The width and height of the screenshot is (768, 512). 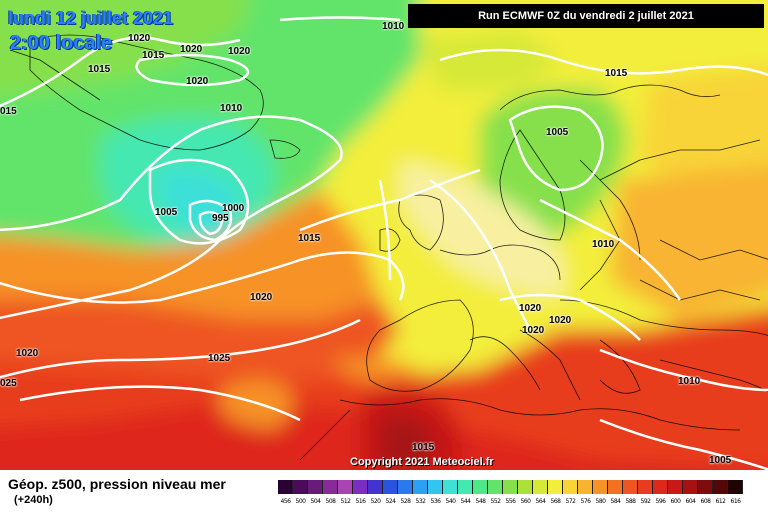 What do you see at coordinates (420, 501) in the screenshot?
I see `scale-tick-label: 532` at bounding box center [420, 501].